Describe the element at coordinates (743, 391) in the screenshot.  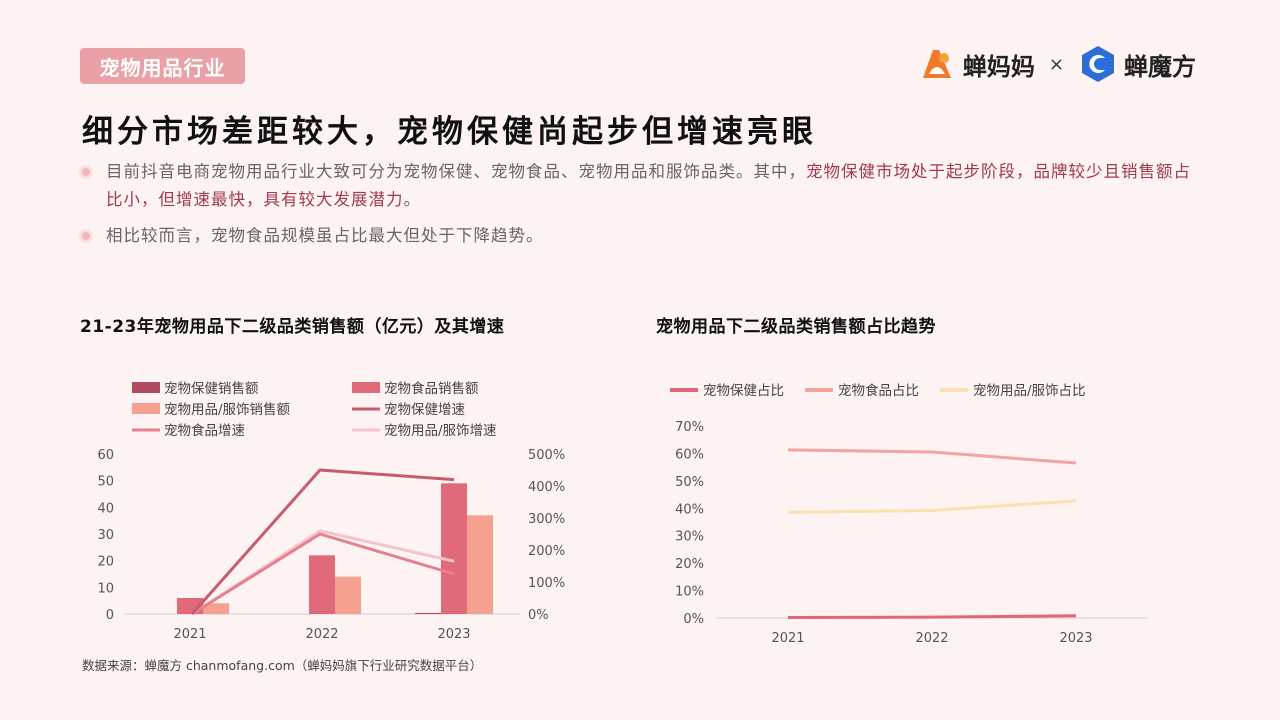
I see `legend-label: 宠物保健占比` at that location.